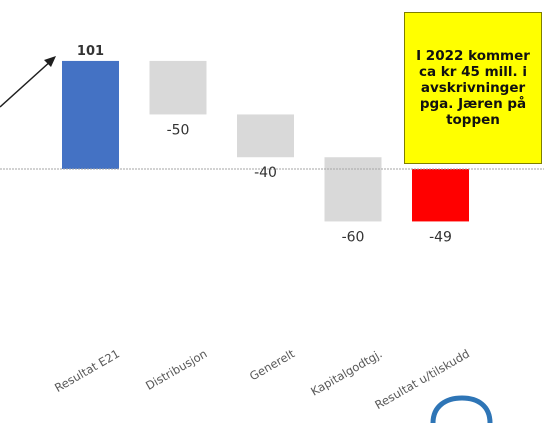  Describe the element at coordinates (272, 364) in the screenshot. I see `category-label-2: Generelt` at that location.